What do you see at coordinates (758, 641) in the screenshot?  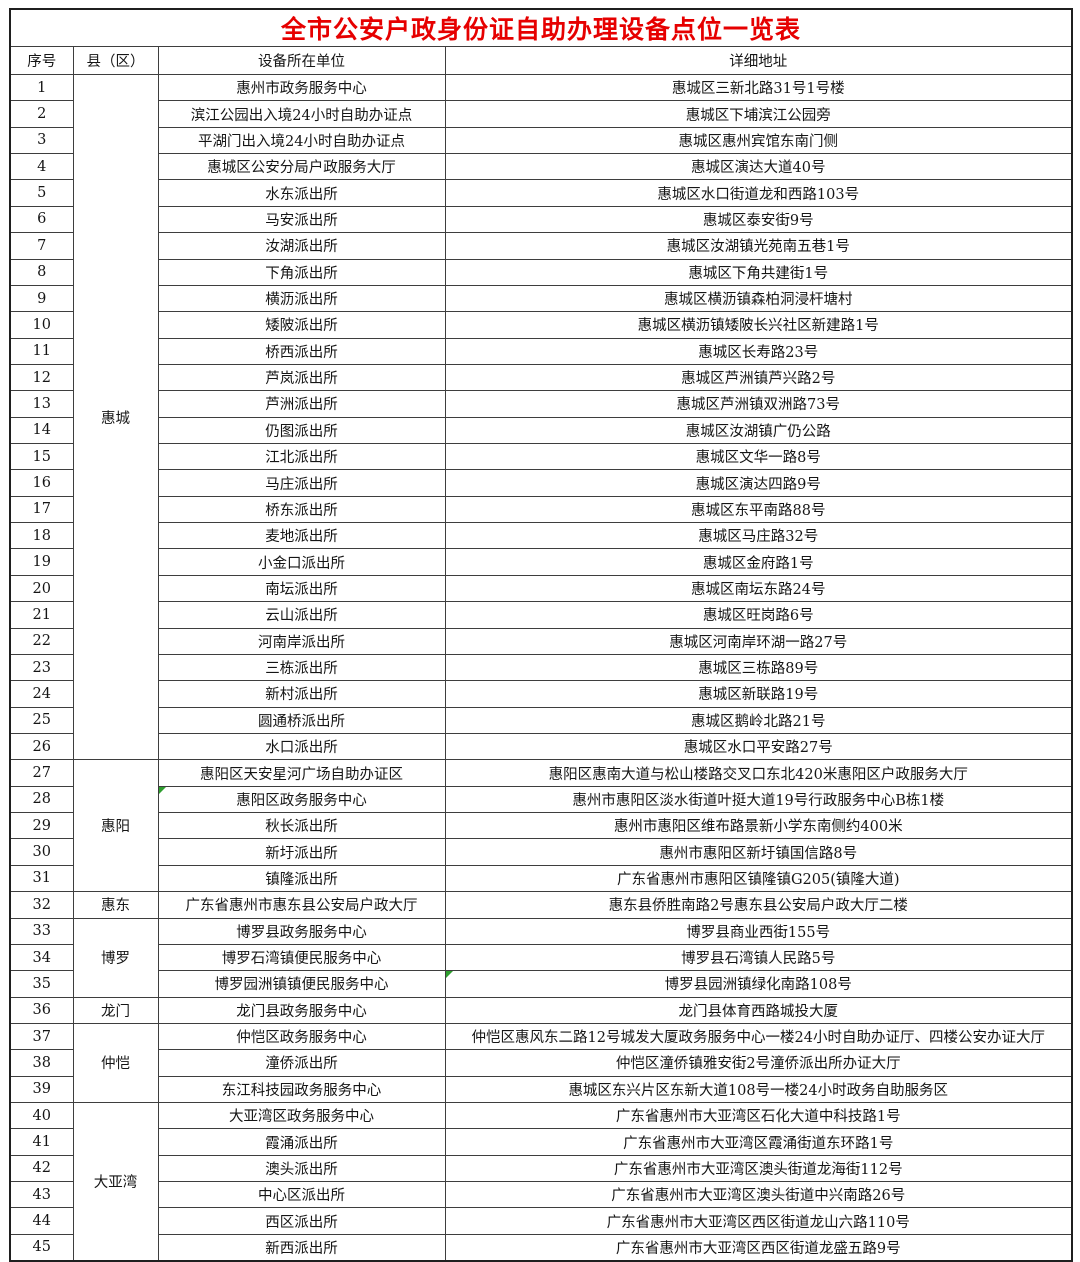 I see `address-cell: 惠城区河南岸环湖一路27号` at bounding box center [758, 641].